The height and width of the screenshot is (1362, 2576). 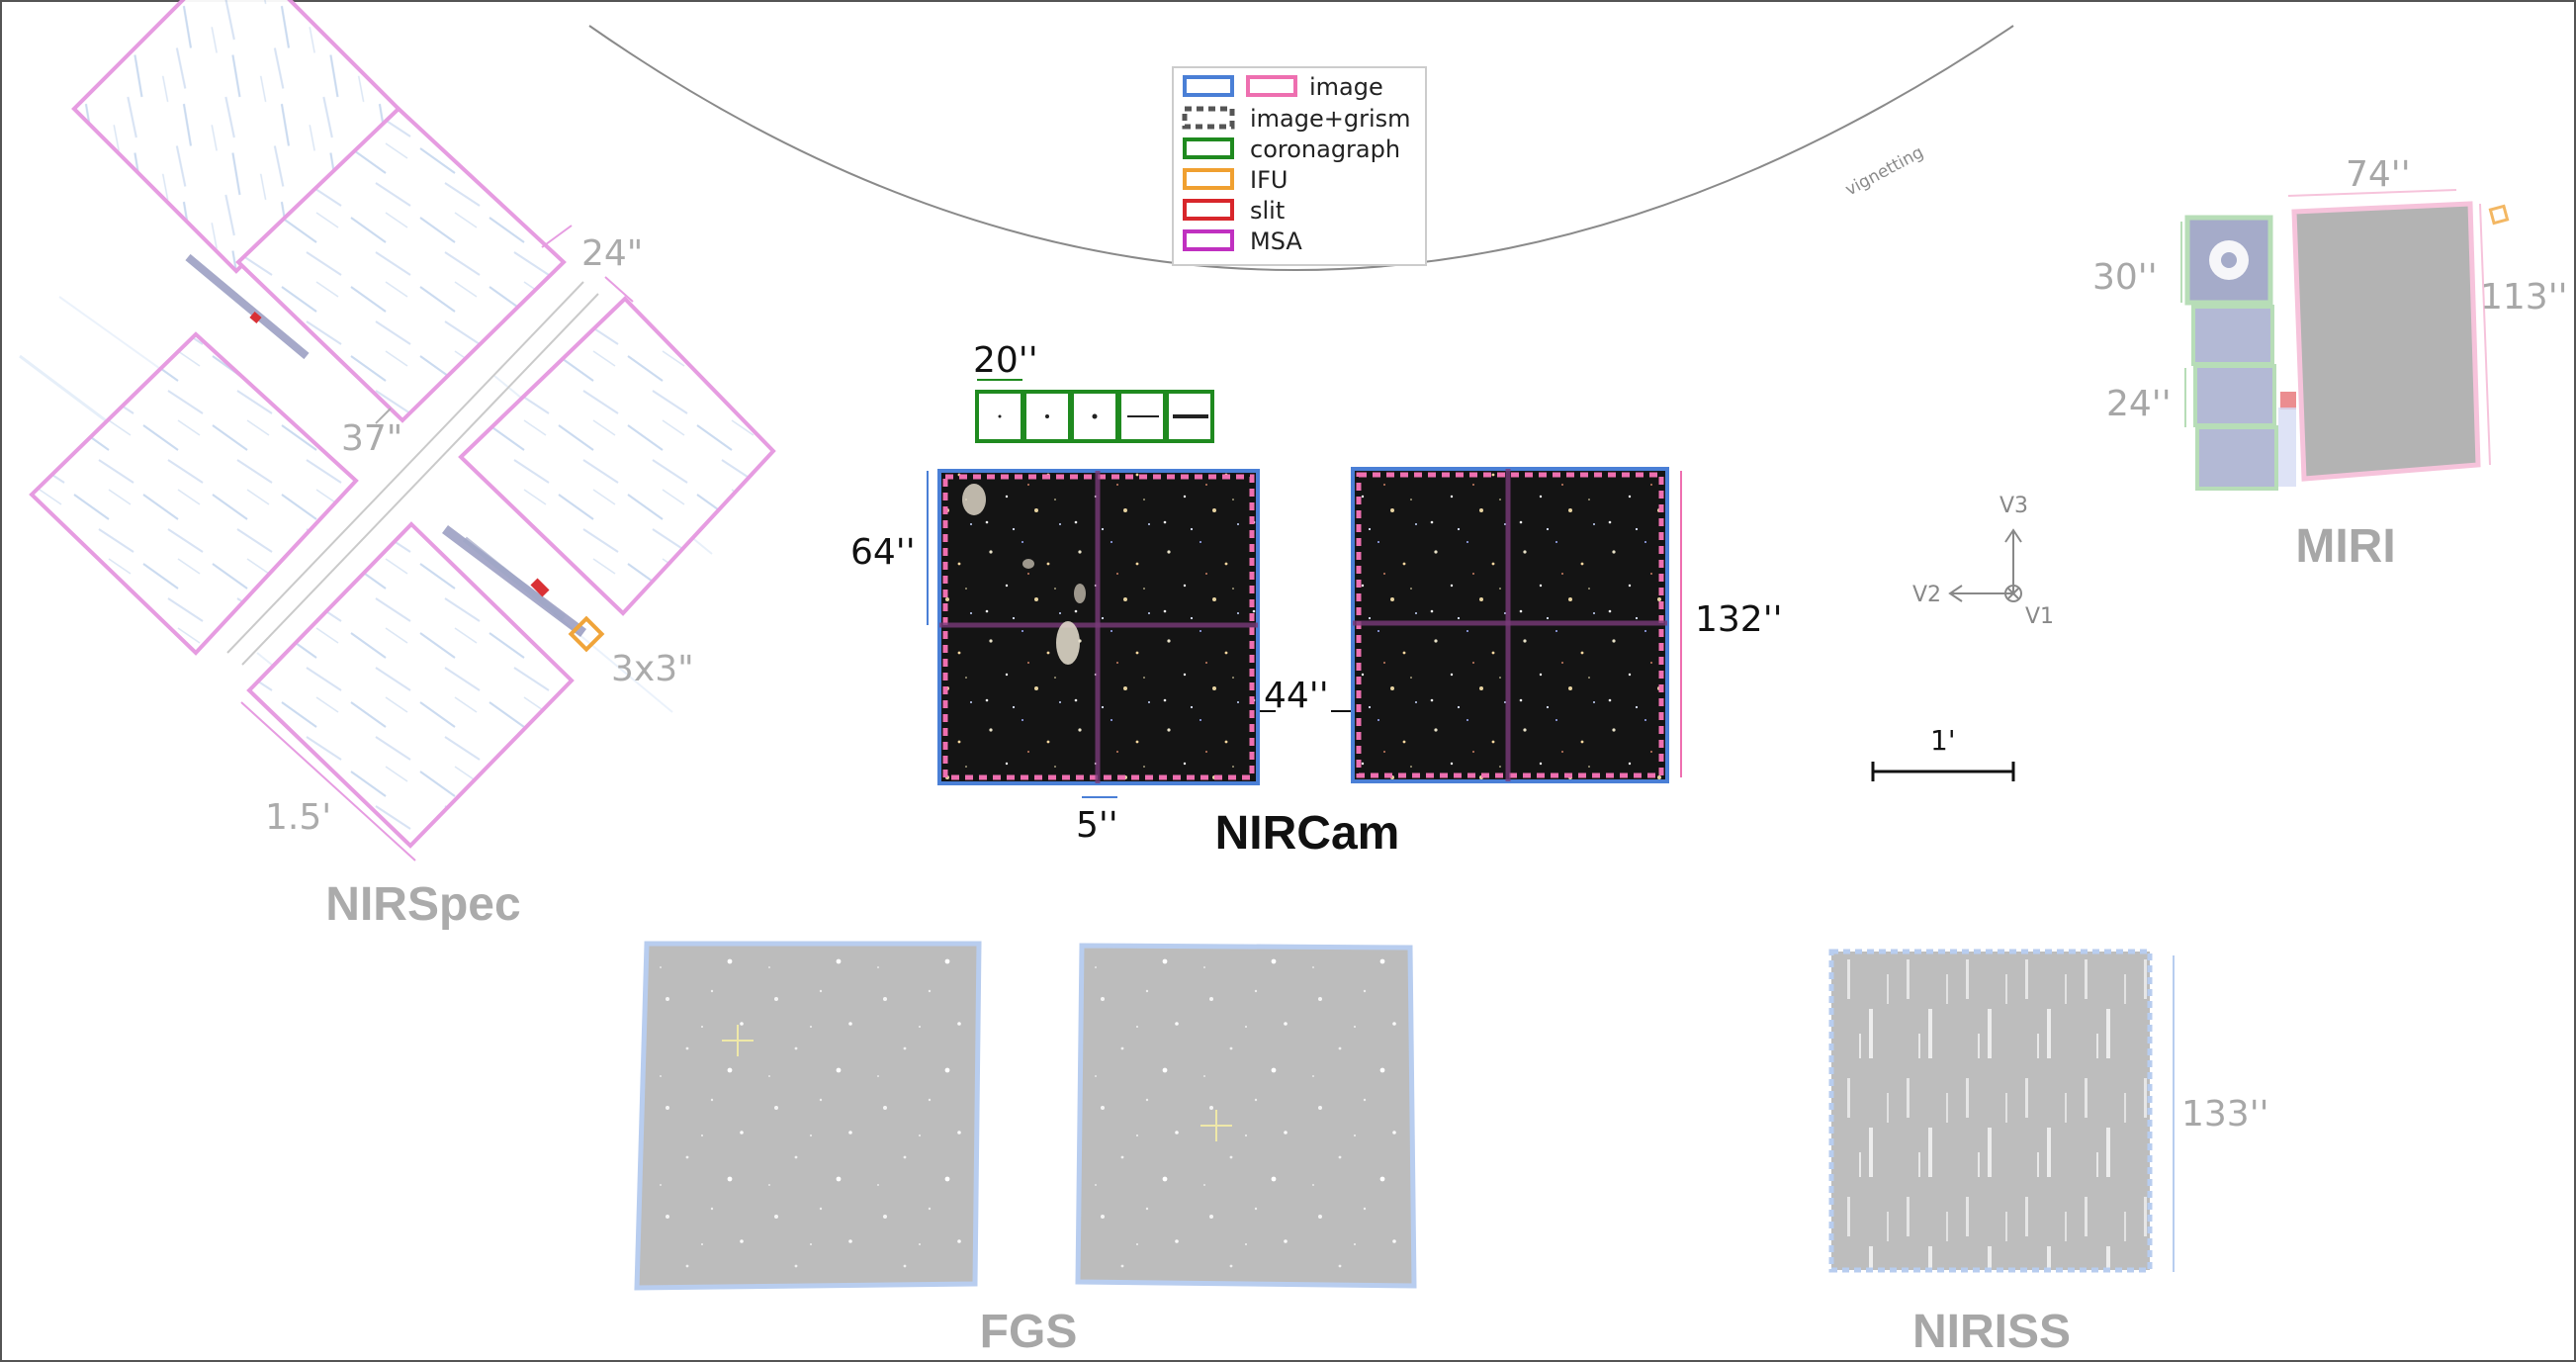 What do you see at coordinates (1983, 561) in the screenshot?
I see `v-axes: V3 V2 V1` at bounding box center [1983, 561].